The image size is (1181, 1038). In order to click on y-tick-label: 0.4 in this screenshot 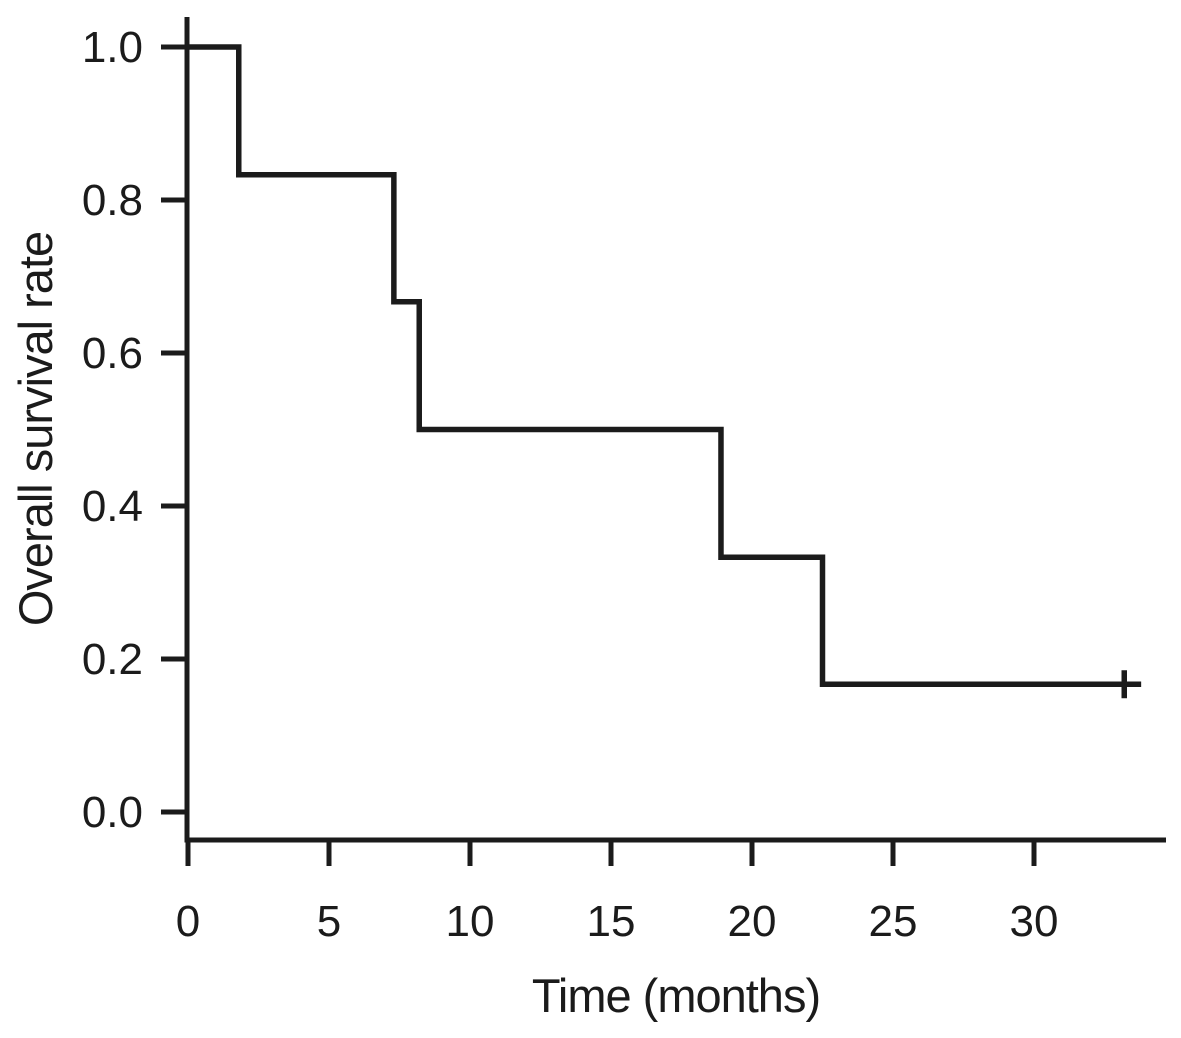, I will do `click(112, 506)`.